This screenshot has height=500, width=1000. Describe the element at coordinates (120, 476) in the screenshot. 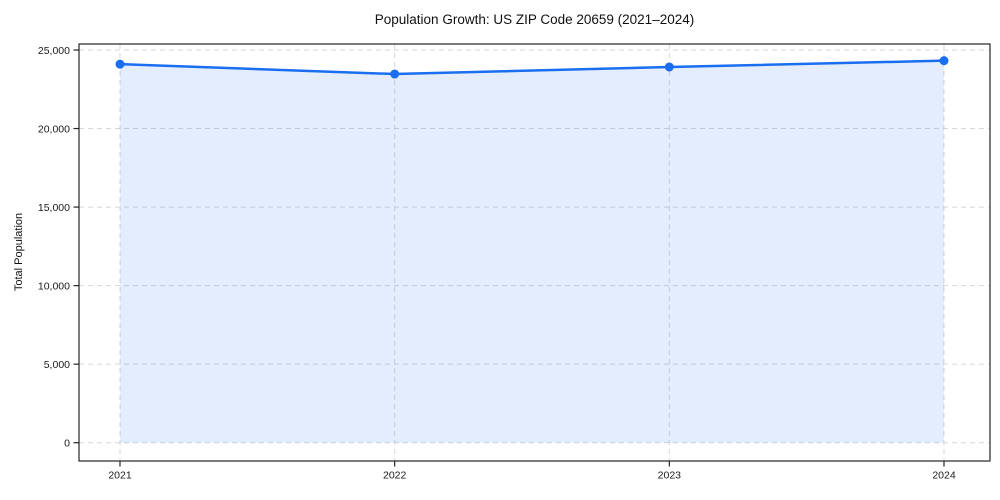

I see `x-tick-label: 2021` at that location.